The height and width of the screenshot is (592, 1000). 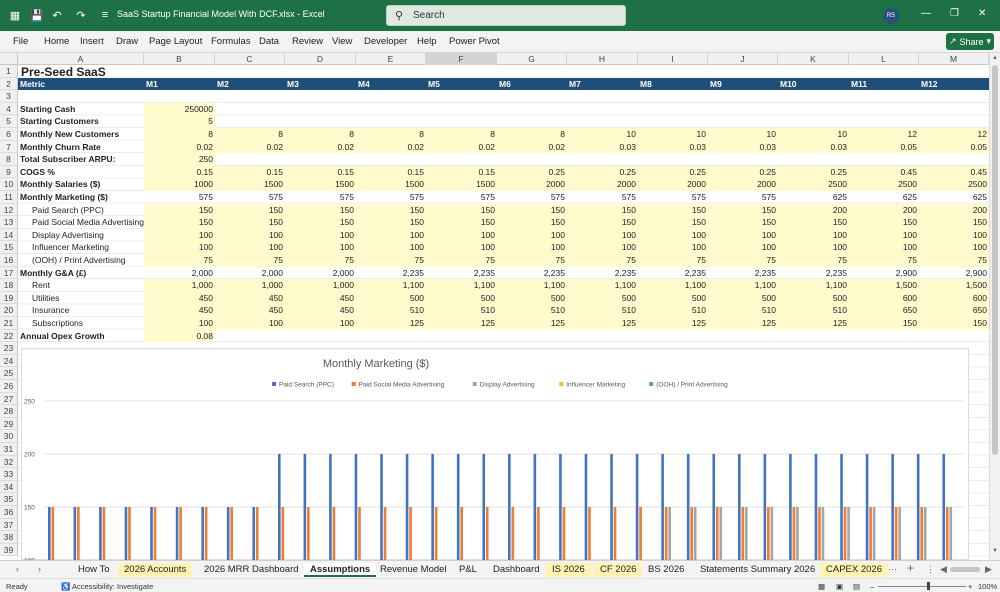 What do you see at coordinates (988, 586) in the screenshot?
I see `zoom-level: 100%` at bounding box center [988, 586].